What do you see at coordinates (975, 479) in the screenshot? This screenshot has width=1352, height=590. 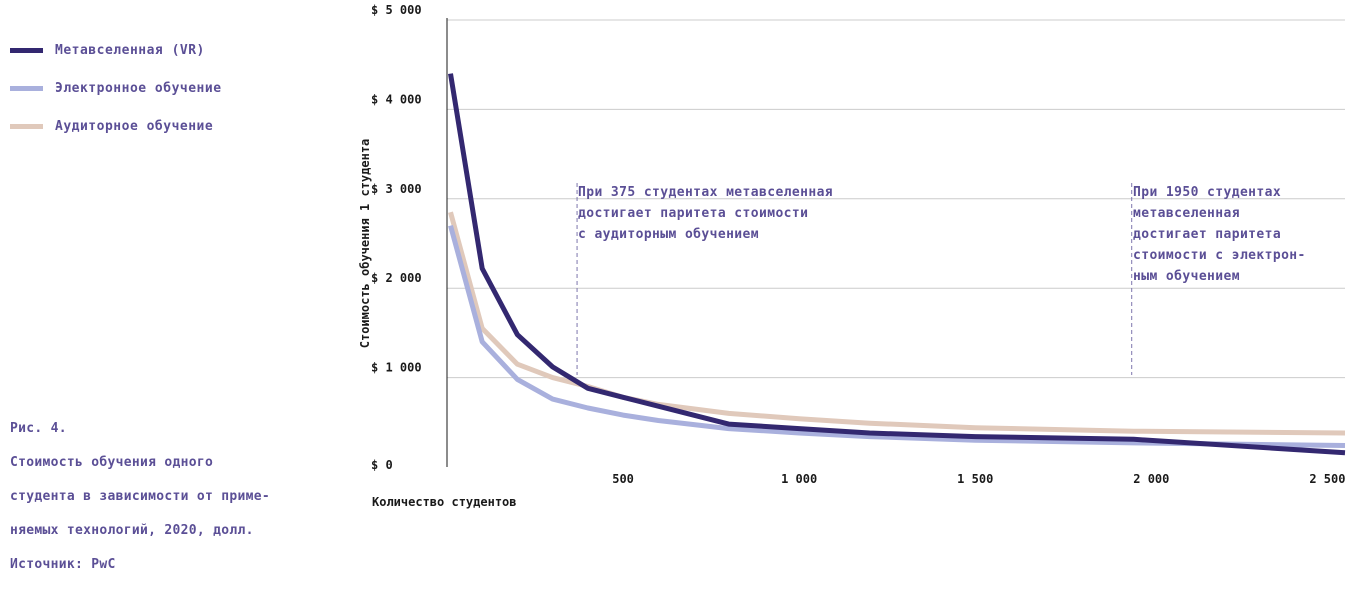 I see `x-tick-label: 1 500` at bounding box center [975, 479].